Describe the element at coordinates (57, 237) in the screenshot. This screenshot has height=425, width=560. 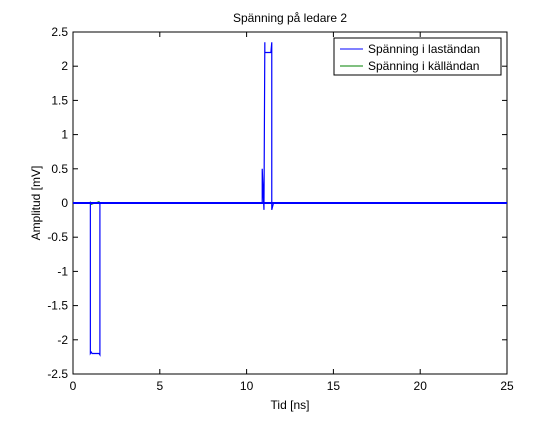
I see `y-tick-label: -0.5` at that location.